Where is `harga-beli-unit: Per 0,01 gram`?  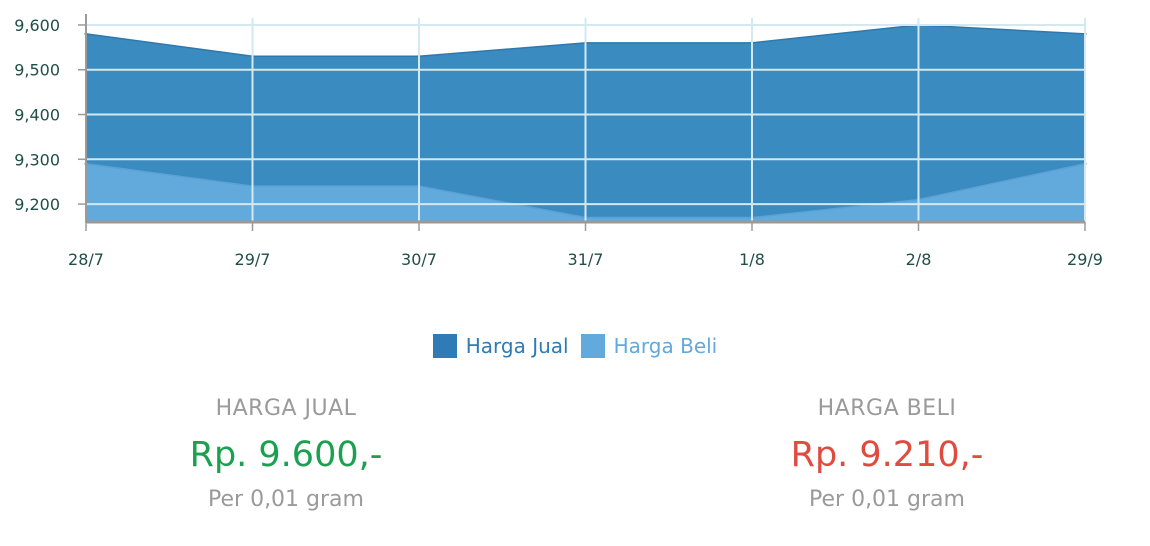 harga-beli-unit: Per 0,01 gram is located at coordinates (887, 499).